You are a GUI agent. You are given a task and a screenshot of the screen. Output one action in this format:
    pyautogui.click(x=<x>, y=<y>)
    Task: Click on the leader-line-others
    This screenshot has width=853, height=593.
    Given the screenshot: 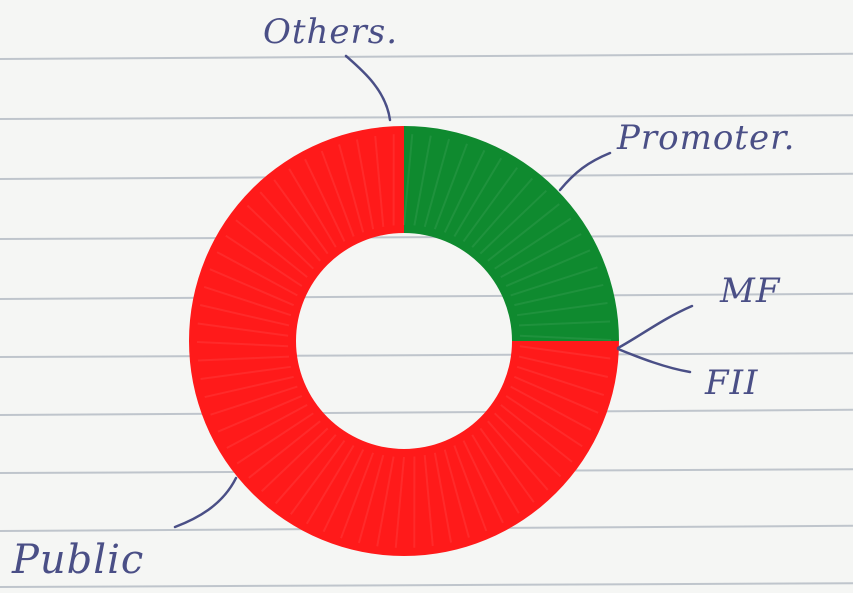 What is the action you would take?
    pyautogui.click(x=368, y=88)
    